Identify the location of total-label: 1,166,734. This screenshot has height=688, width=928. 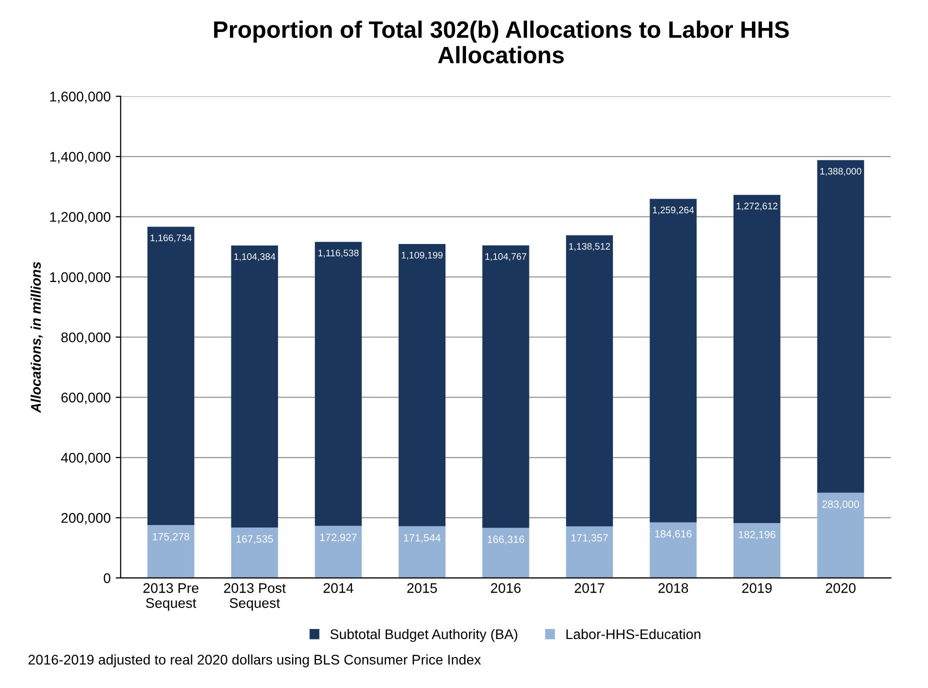
(171, 238).